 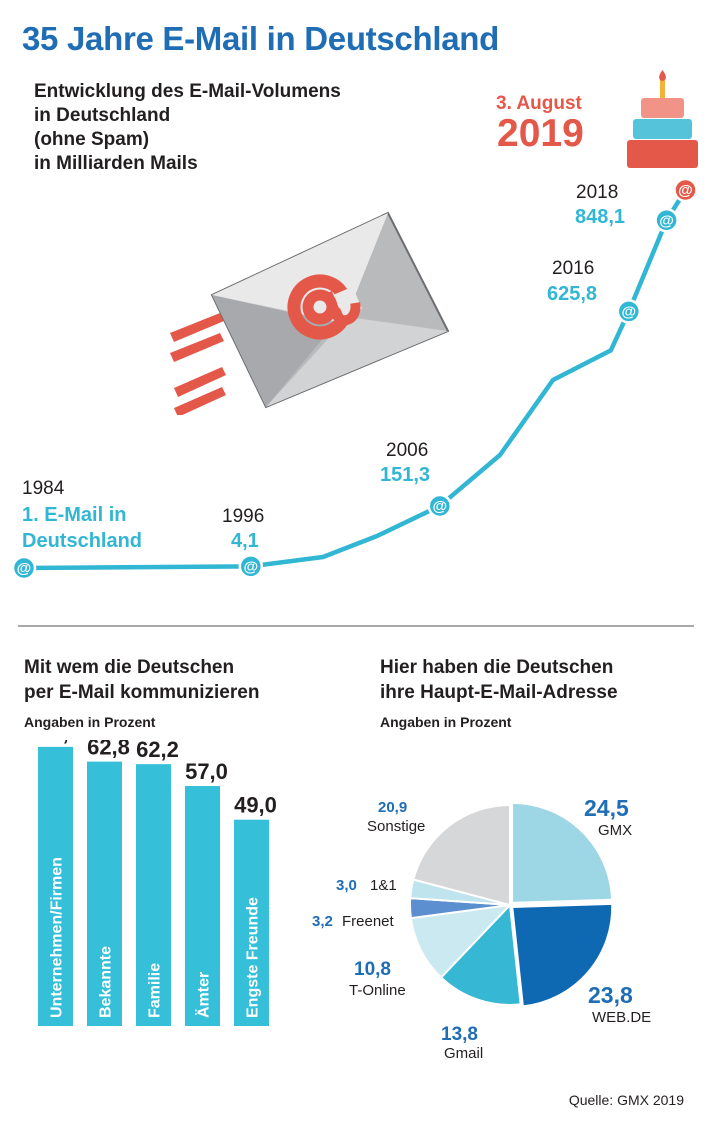 I want to click on year-label-2016: 2016, so click(x=573, y=268).